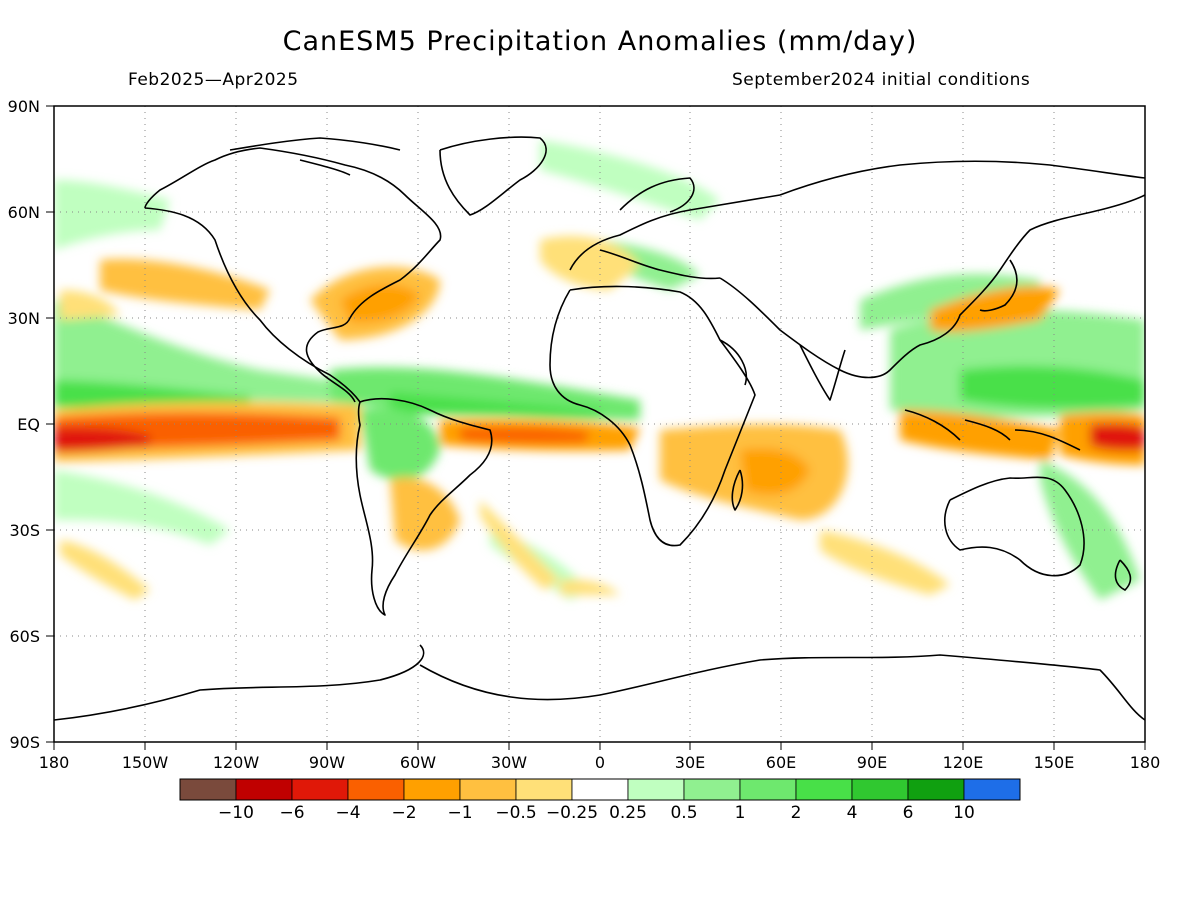 The width and height of the screenshot is (1200, 900). What do you see at coordinates (963, 762) in the screenshot?
I see `lon-label: 120E` at bounding box center [963, 762].